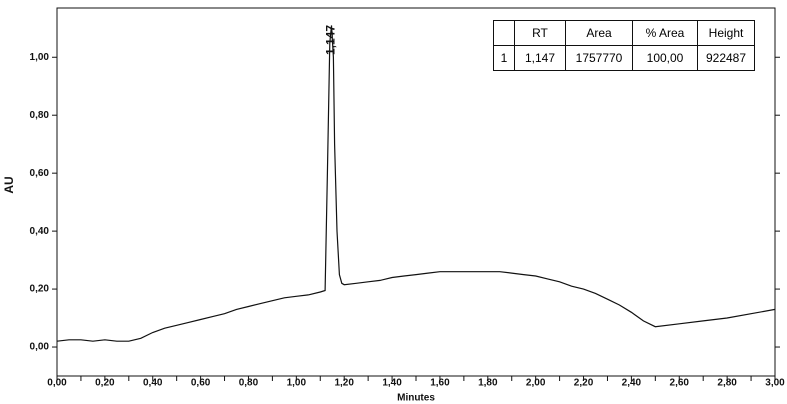 The height and width of the screenshot is (404, 787). Describe the element at coordinates (416, 398) in the screenshot. I see `x-axis-label: Minutes` at that location.